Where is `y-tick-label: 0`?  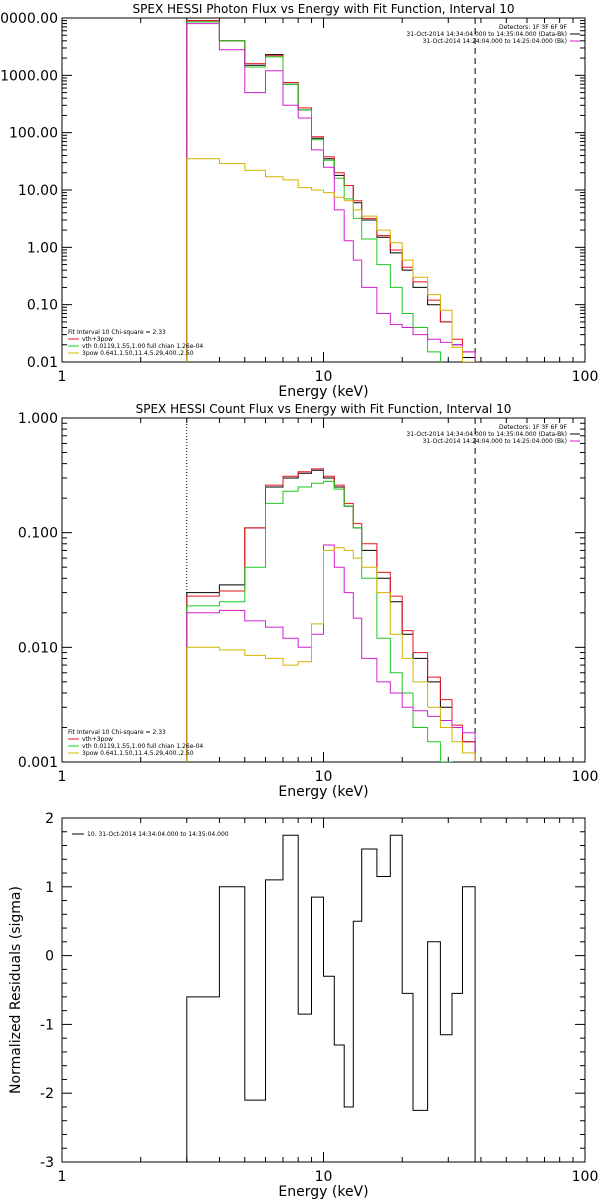
y-tick-label: 0 is located at coordinates (49, 957).